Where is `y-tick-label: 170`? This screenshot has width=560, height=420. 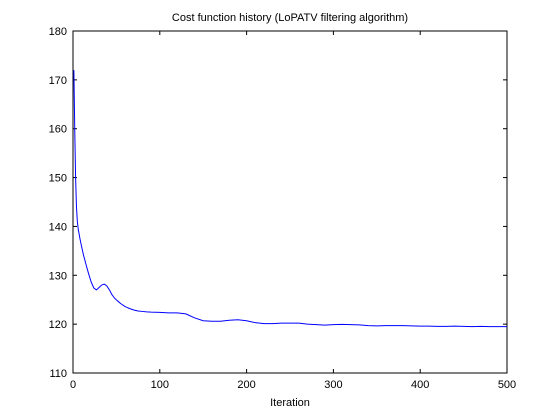
y-tick-label: 170 is located at coordinates (58, 81).